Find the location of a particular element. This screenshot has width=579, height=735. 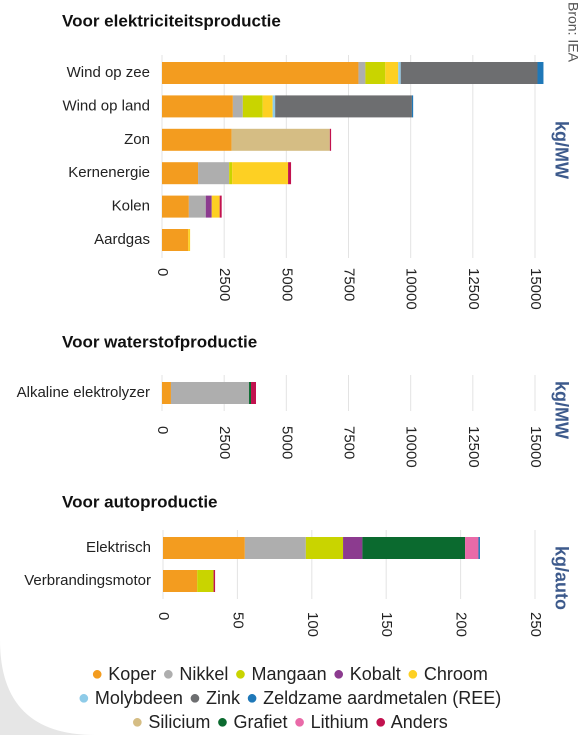

legend-item: ● Koper is located at coordinates (124, 674).